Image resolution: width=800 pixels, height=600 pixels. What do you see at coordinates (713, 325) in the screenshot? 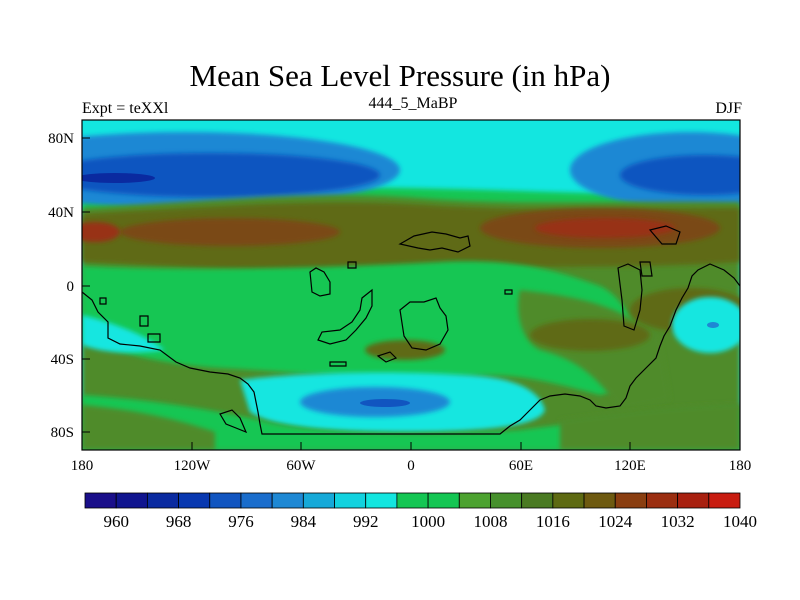
I see `low-southeast-spot` at bounding box center [713, 325].